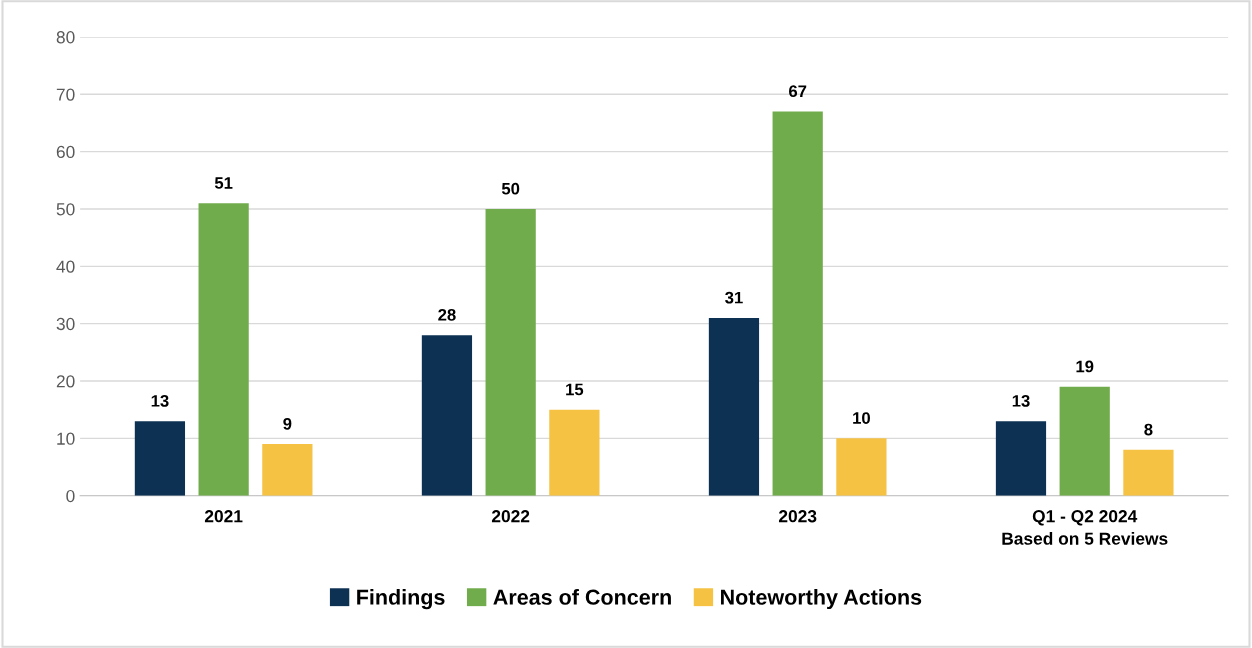 The image size is (1252, 648). Describe the element at coordinates (575, 389) in the screenshot. I see `data-label: 15` at that location.